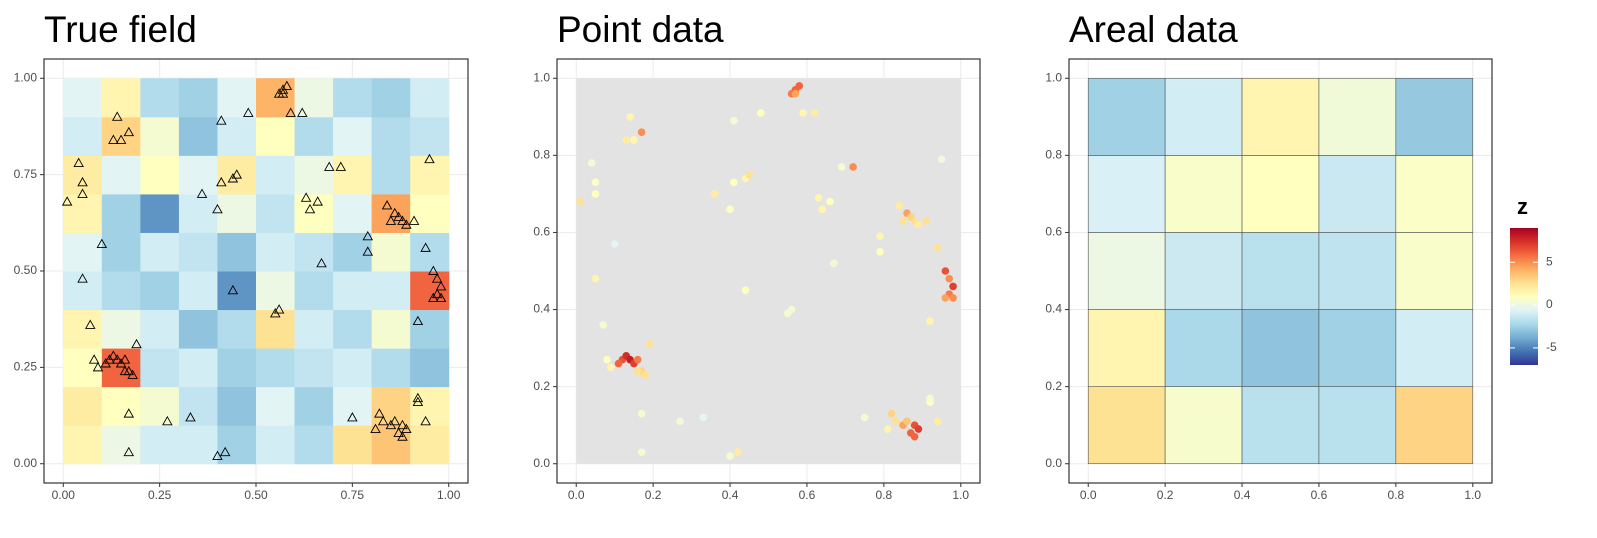  What do you see at coordinates (26, 174) in the screenshot?
I see `y-tick-label: 0.75` at bounding box center [26, 174].